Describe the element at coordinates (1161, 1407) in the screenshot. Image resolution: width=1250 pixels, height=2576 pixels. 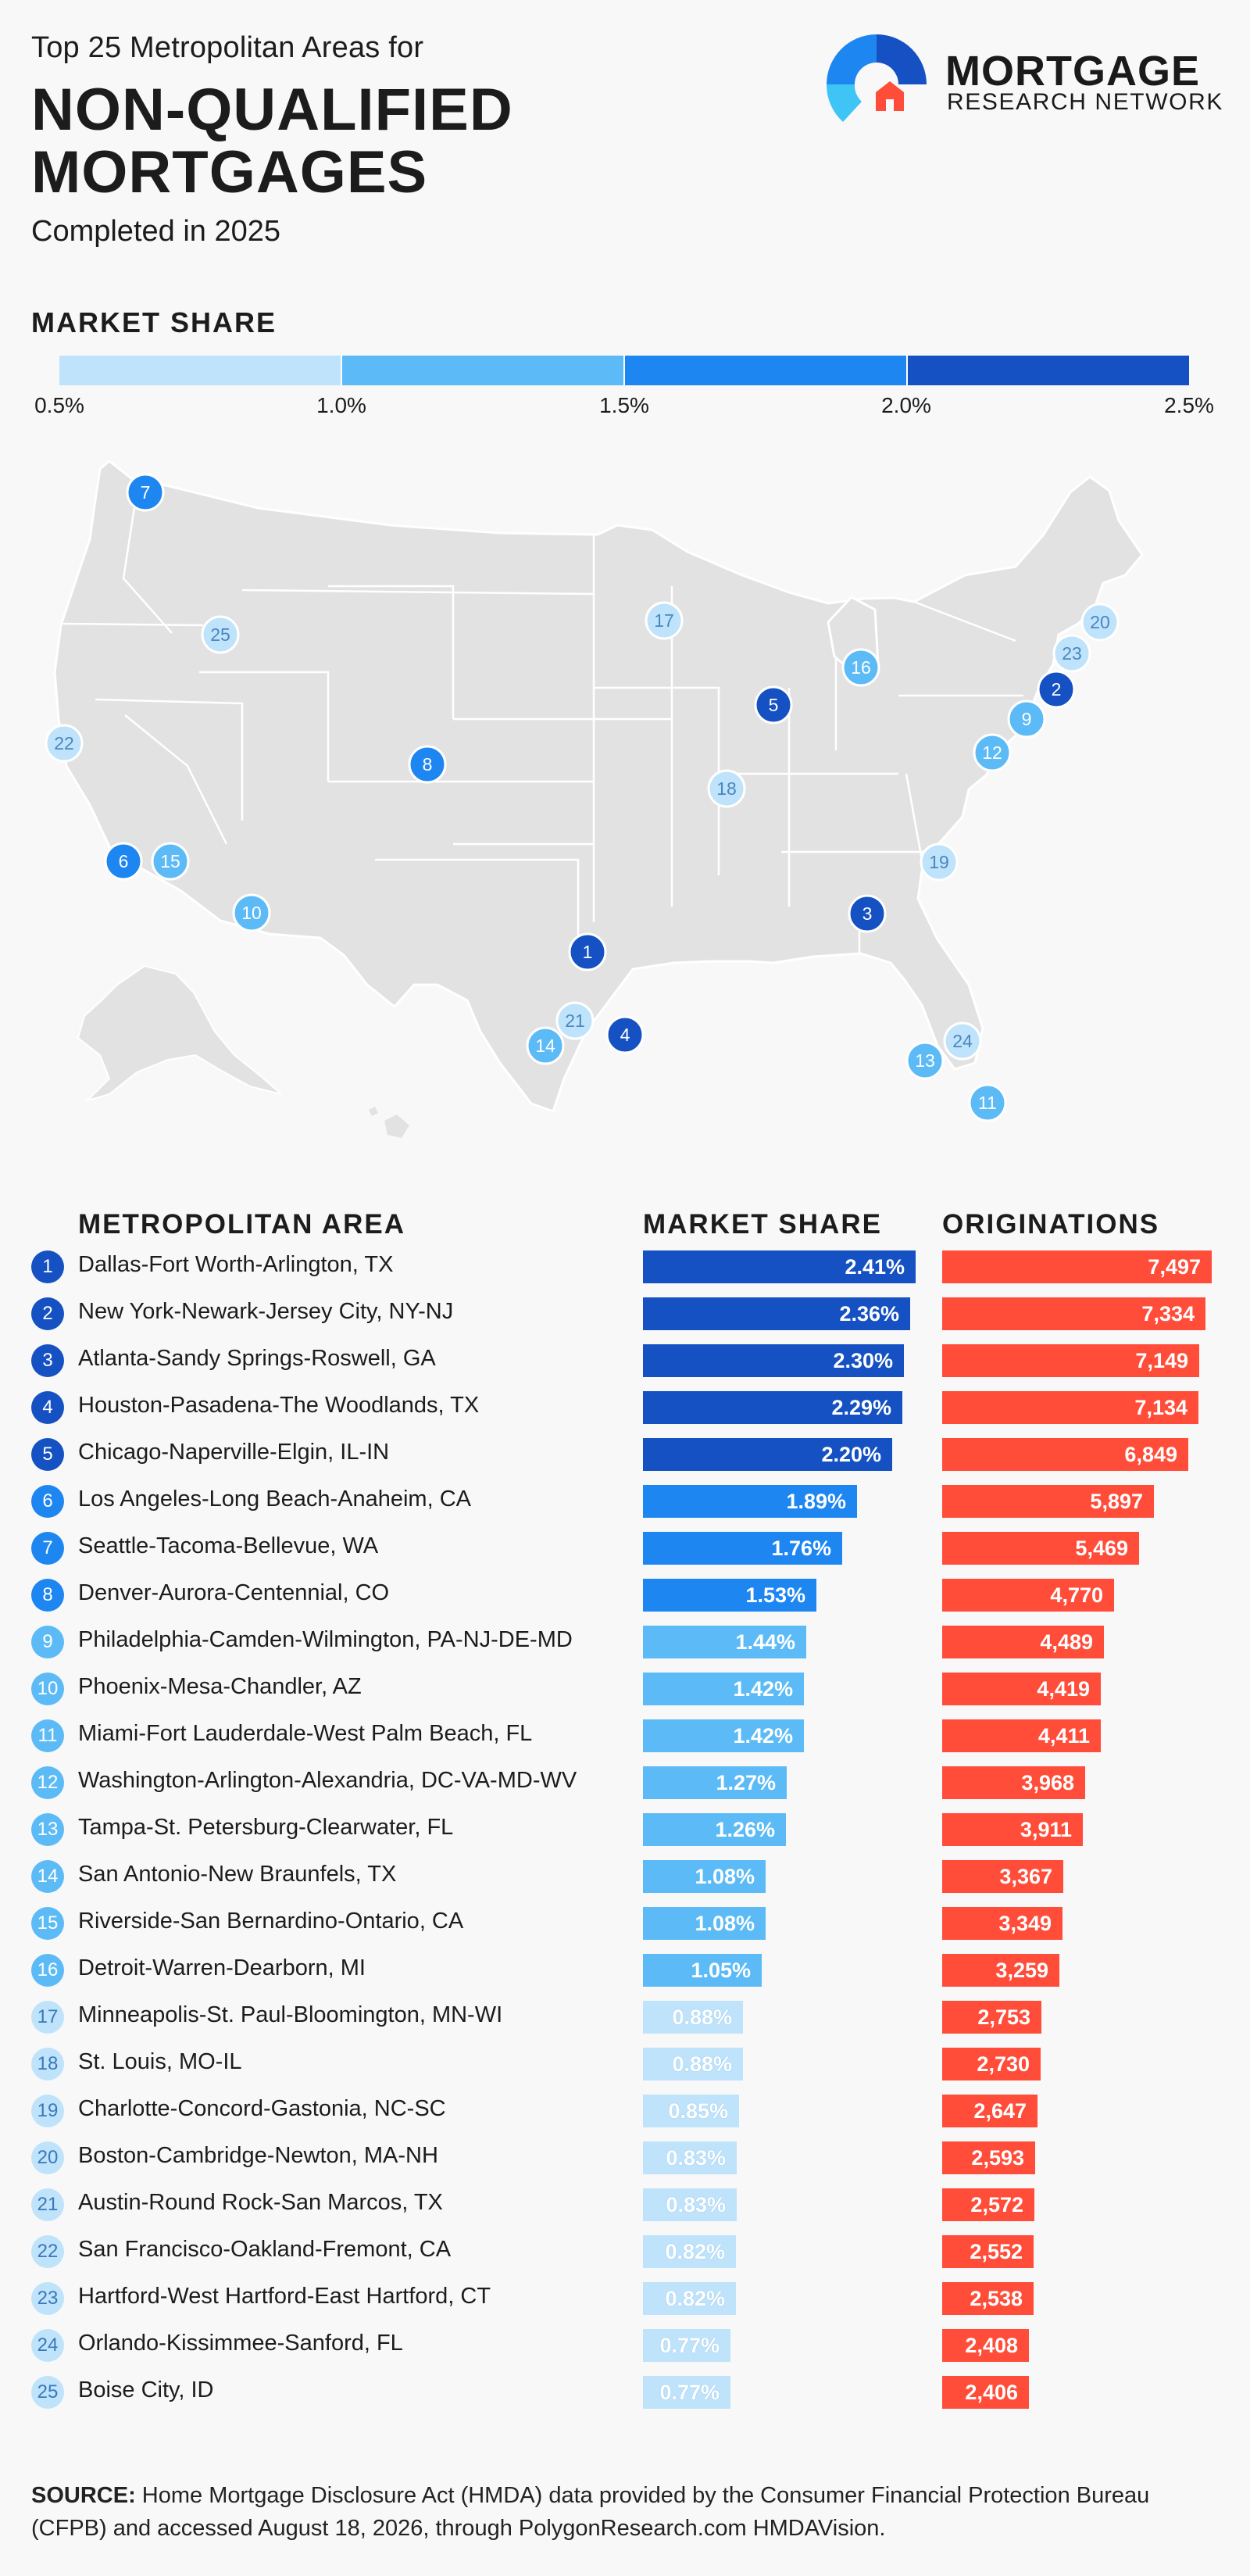
I see `originations-value-label: 7,134` at that location.